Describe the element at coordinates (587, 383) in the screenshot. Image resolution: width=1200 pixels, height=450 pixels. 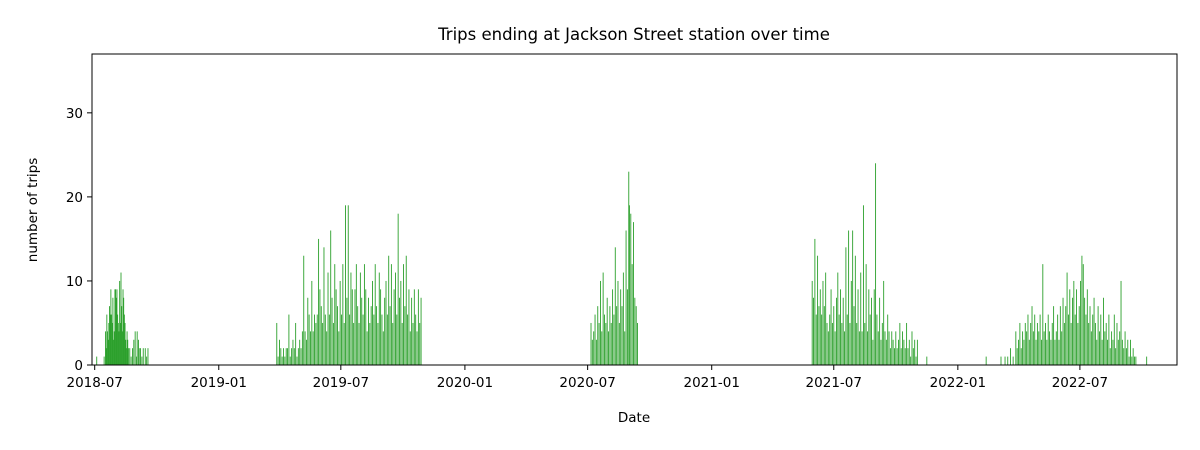
I see `x-tick-label: 2020-07` at that location.